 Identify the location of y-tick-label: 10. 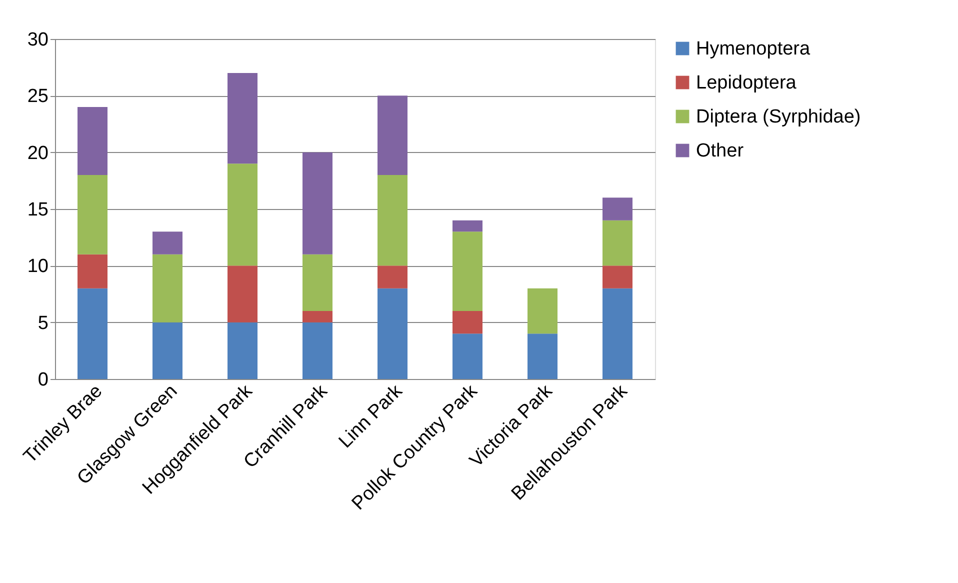
(37, 267).